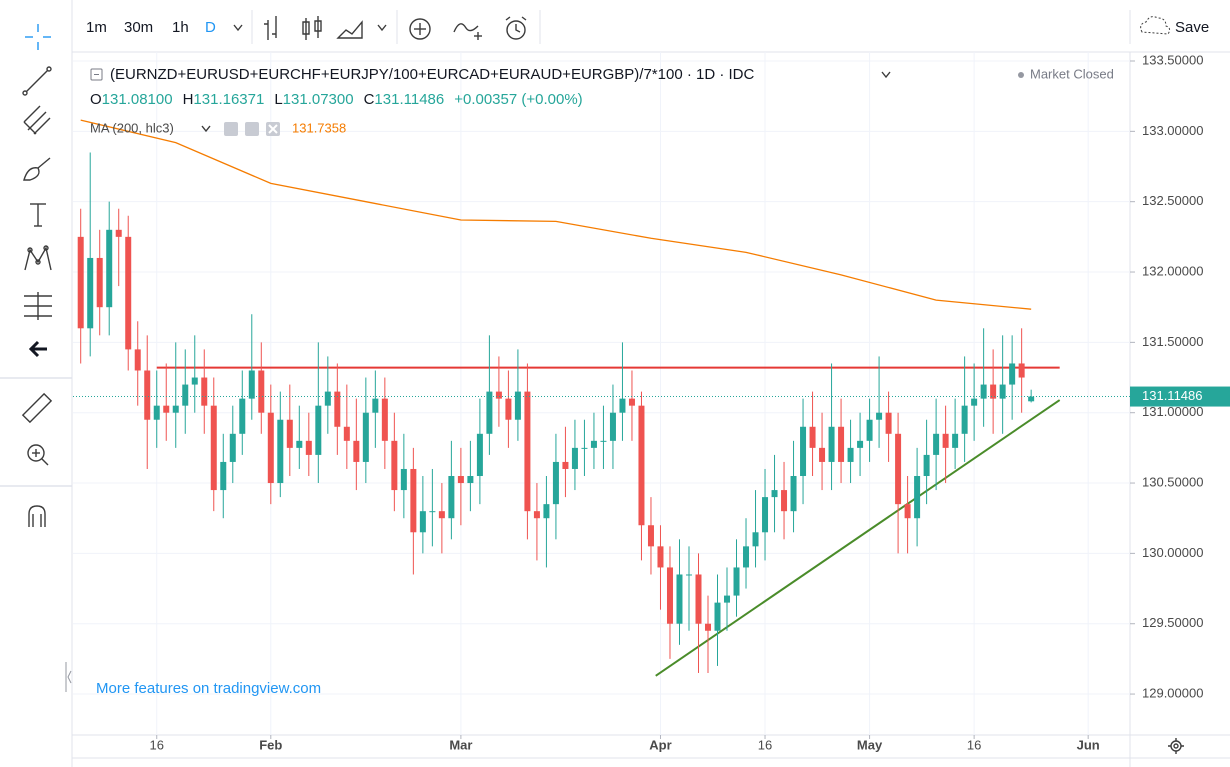 The image size is (1230, 767). What do you see at coordinates (138, 27) in the screenshot?
I see `interval-button: 30m` at bounding box center [138, 27].